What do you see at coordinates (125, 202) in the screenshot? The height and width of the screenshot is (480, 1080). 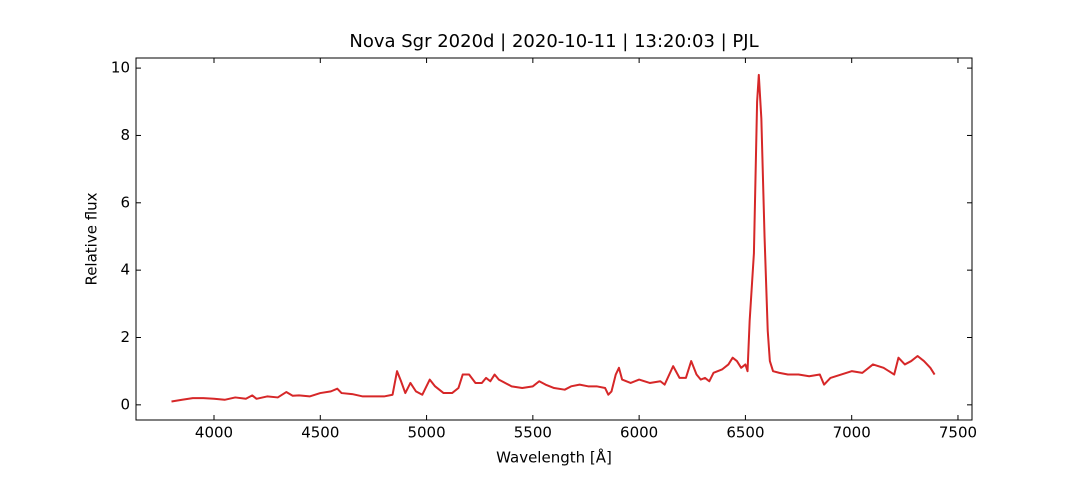 I see `y-tick-label: 6` at bounding box center [125, 202].